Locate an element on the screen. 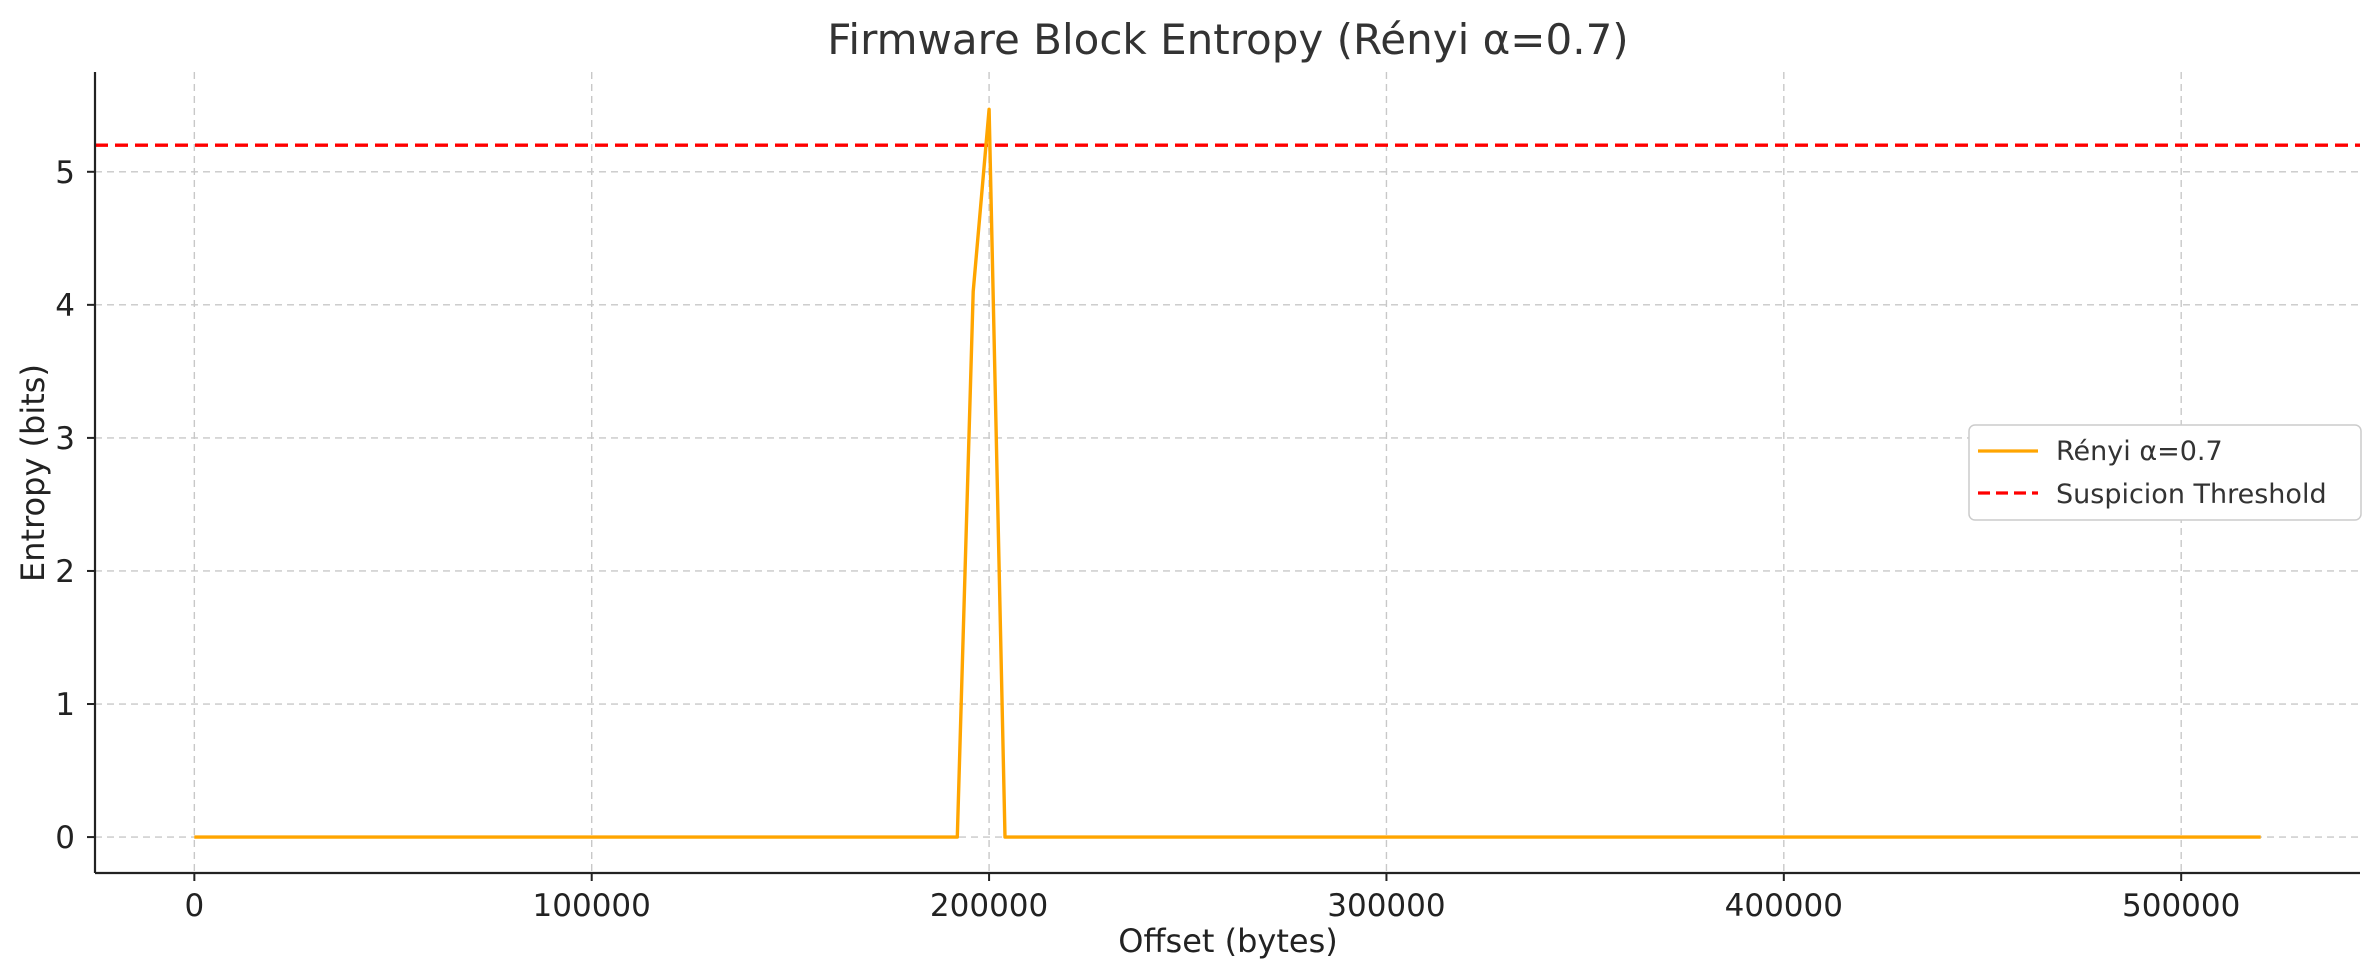 The image size is (2379, 980). legend-box is located at coordinates (2165, 472).